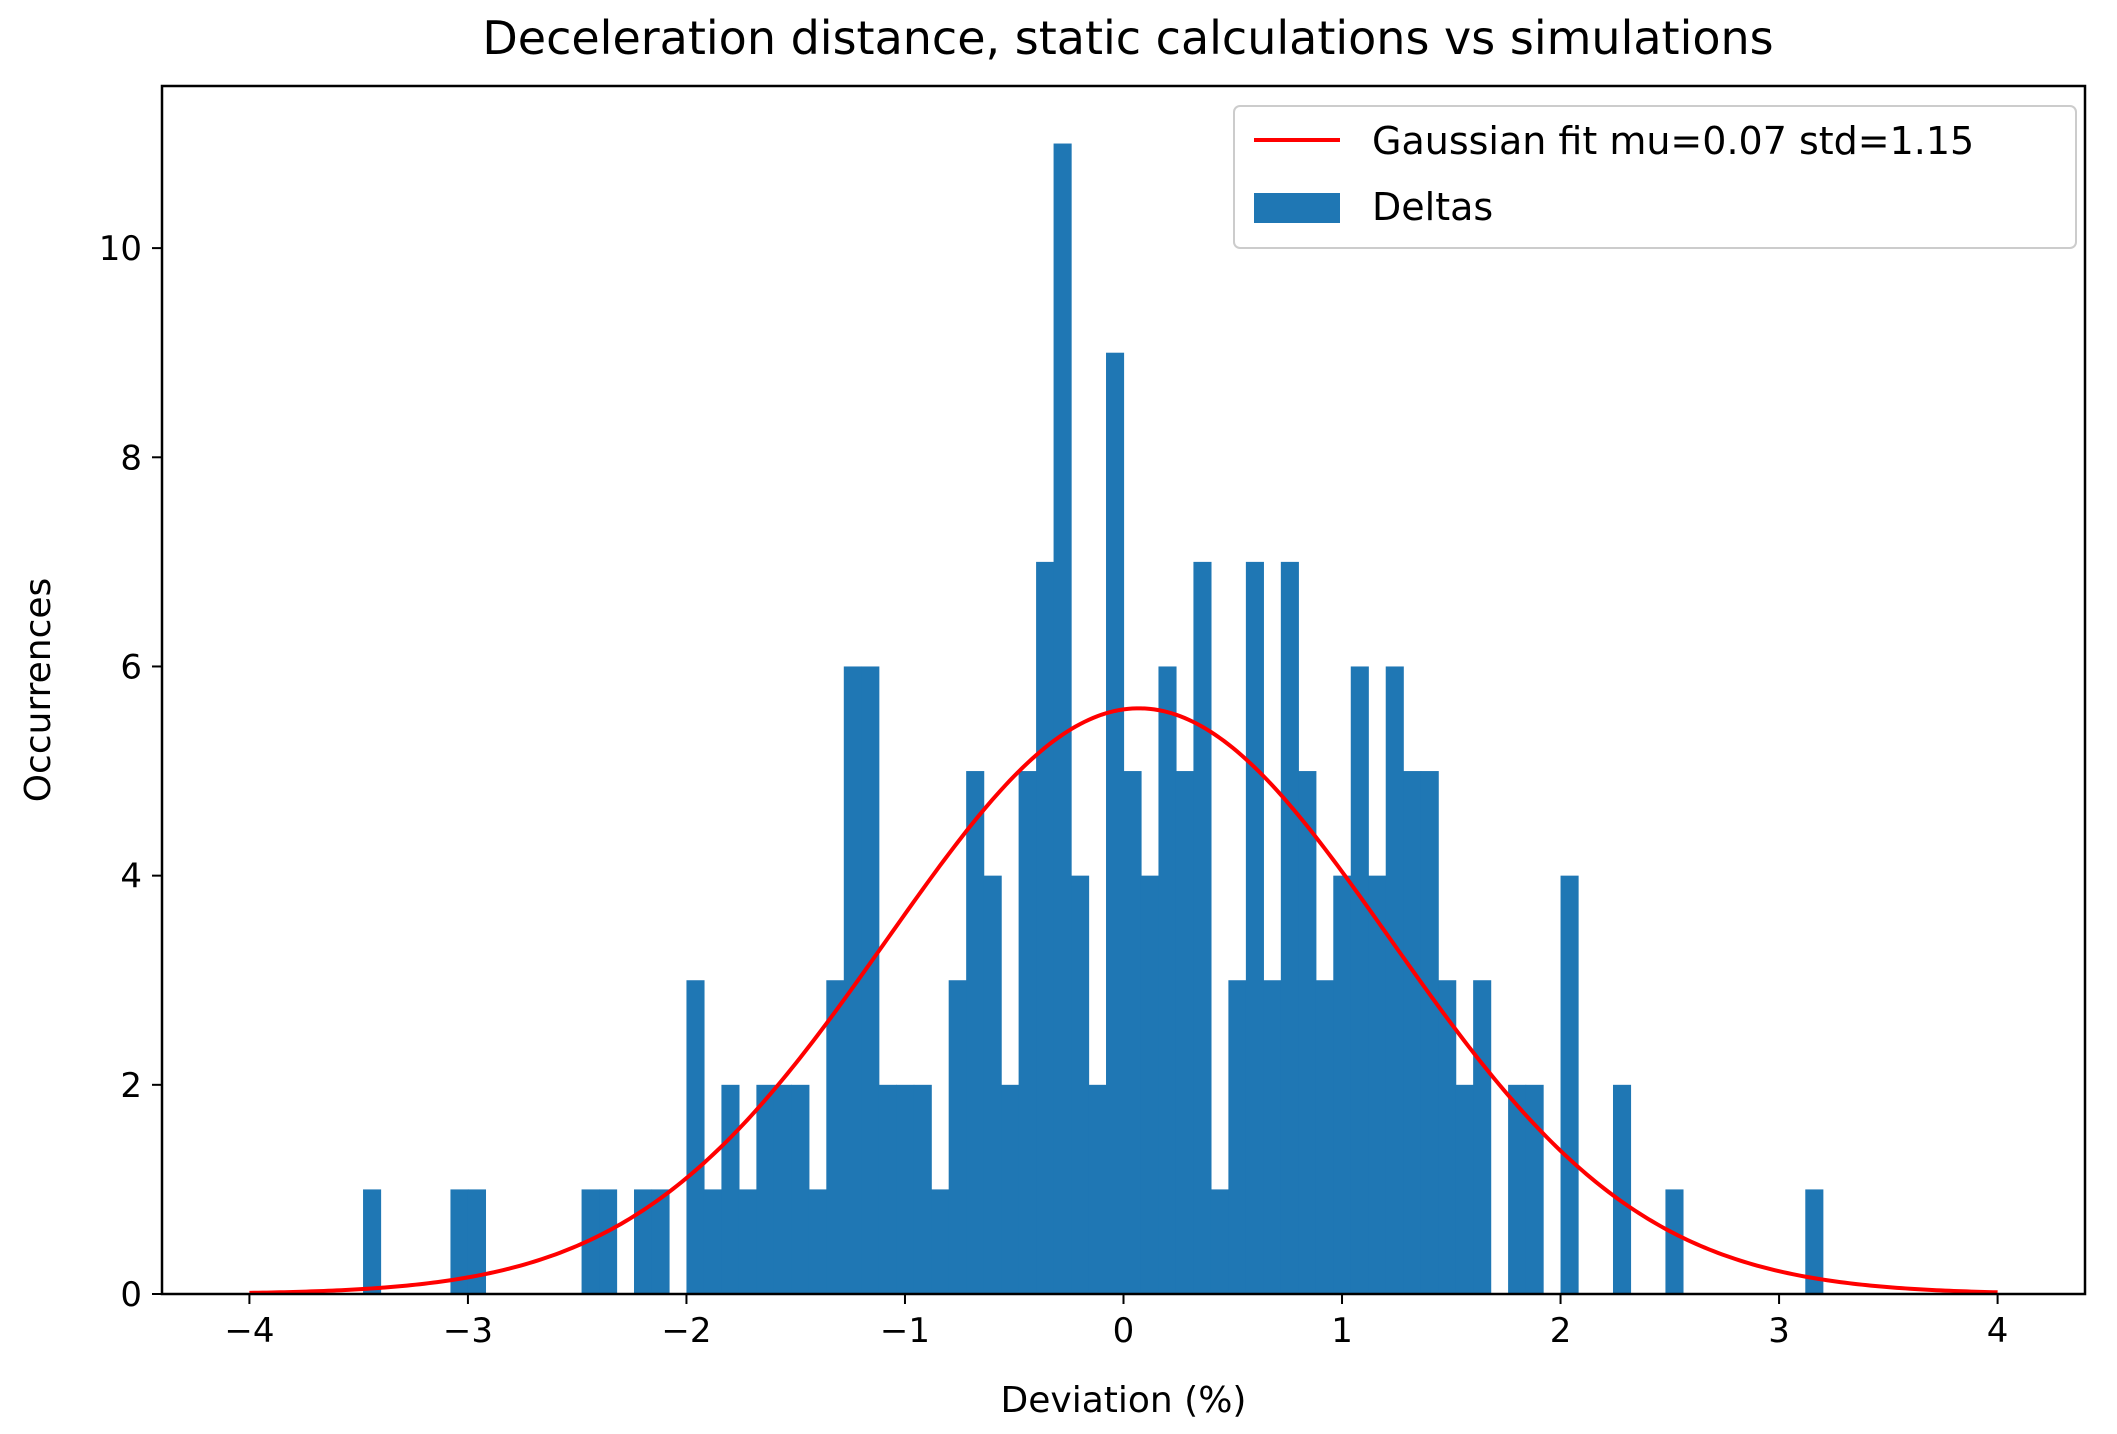 The width and height of the screenshot is (2117, 1434). What do you see at coordinates (1432, 207) in the screenshot?
I see `legend-deltas-label: Deltas` at bounding box center [1432, 207].